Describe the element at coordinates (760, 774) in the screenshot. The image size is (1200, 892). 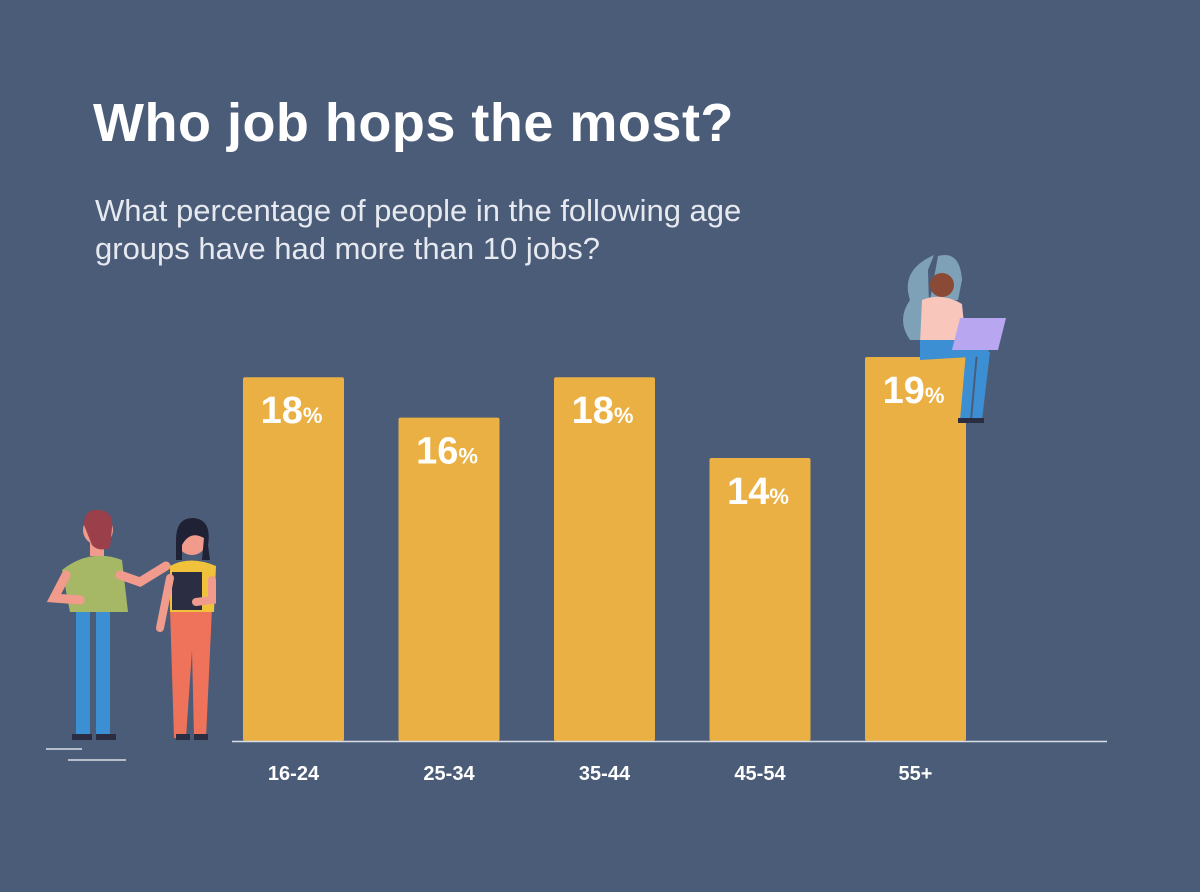
I see `x-tick-label: 45-54` at that location.